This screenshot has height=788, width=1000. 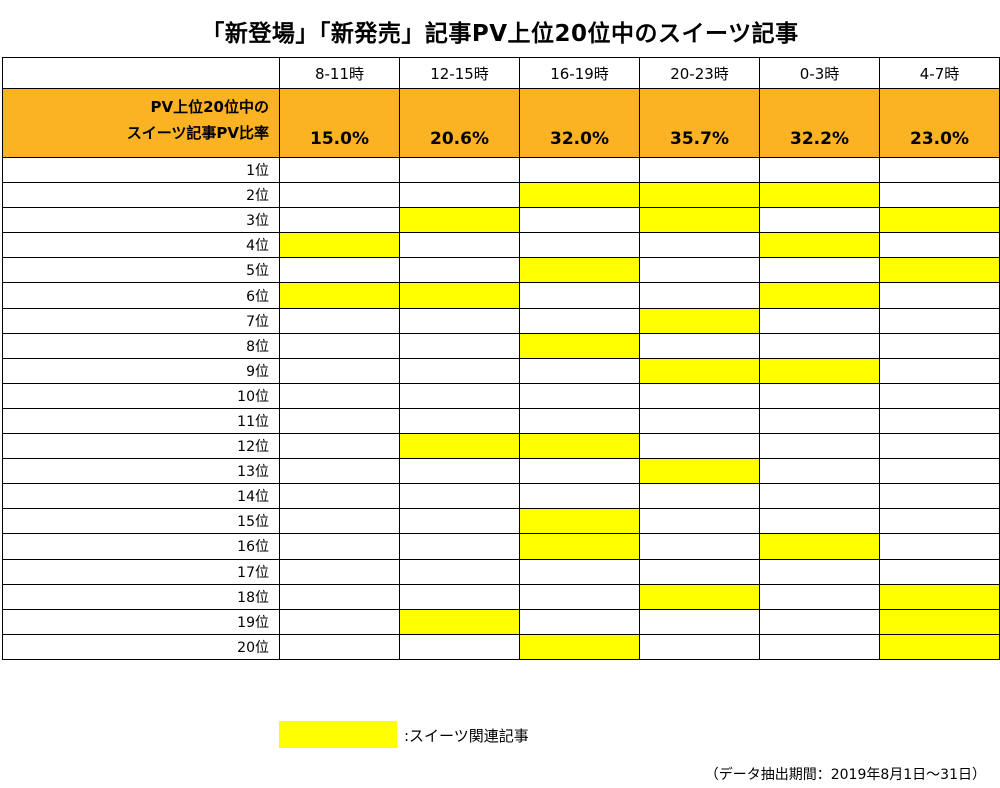 What do you see at coordinates (339, 73) in the screenshot?
I see `col-header: 8-11時` at bounding box center [339, 73].